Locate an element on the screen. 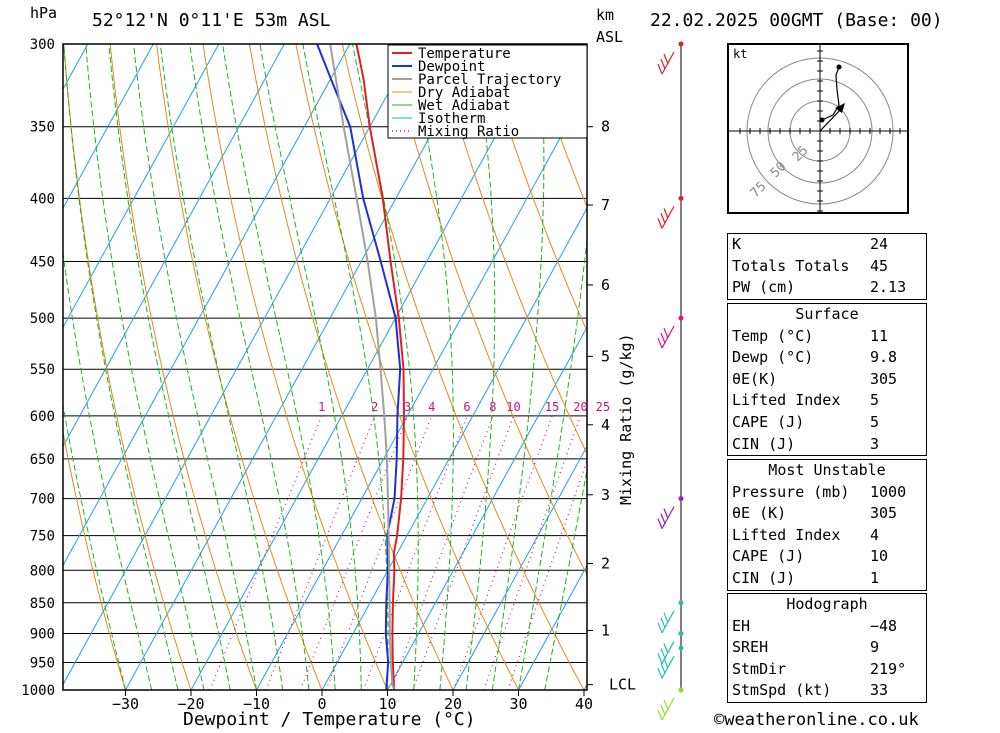 The height and width of the screenshot is (733, 1000). hodograph-ring-label-50: 50 is located at coordinates (779, 170).